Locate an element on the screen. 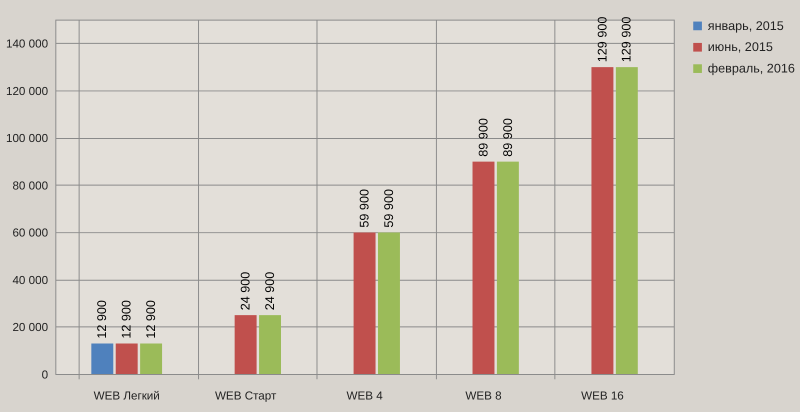  y-tick-label: 60 000 is located at coordinates (30, 233).